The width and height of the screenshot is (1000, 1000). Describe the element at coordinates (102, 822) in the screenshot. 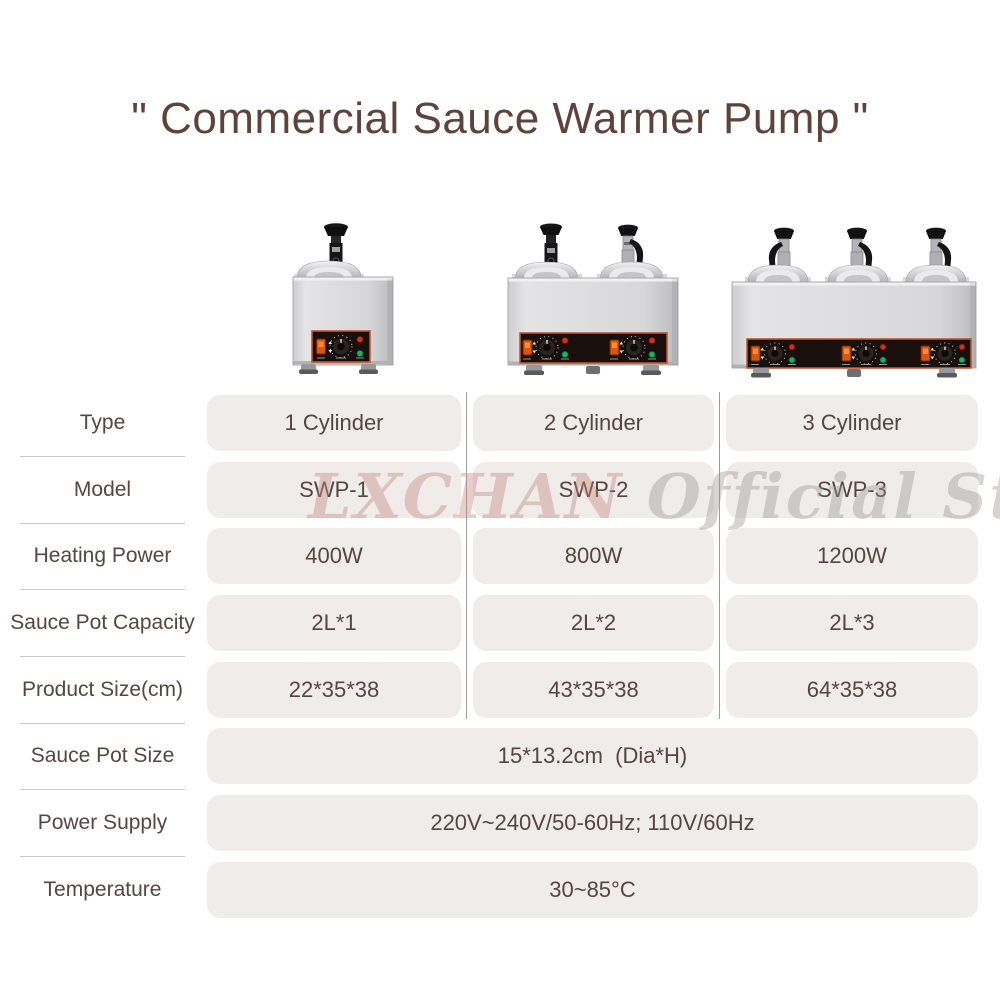

I see `spec-label-power-supply: Power Supply` at that location.